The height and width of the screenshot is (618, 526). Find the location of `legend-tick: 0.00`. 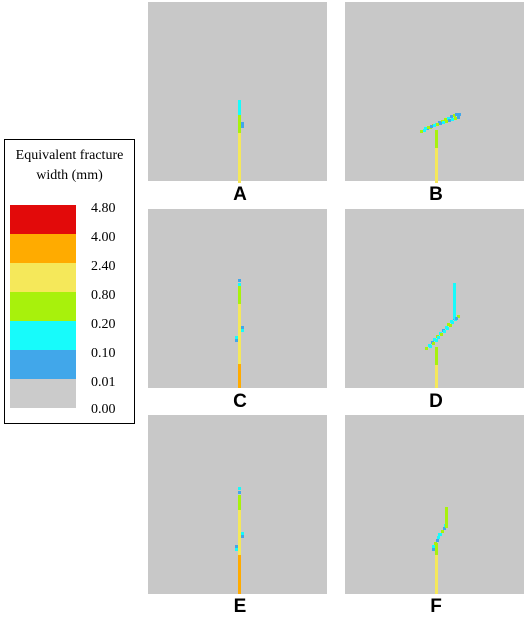

legend-tick: 0.00 is located at coordinates (103, 409).